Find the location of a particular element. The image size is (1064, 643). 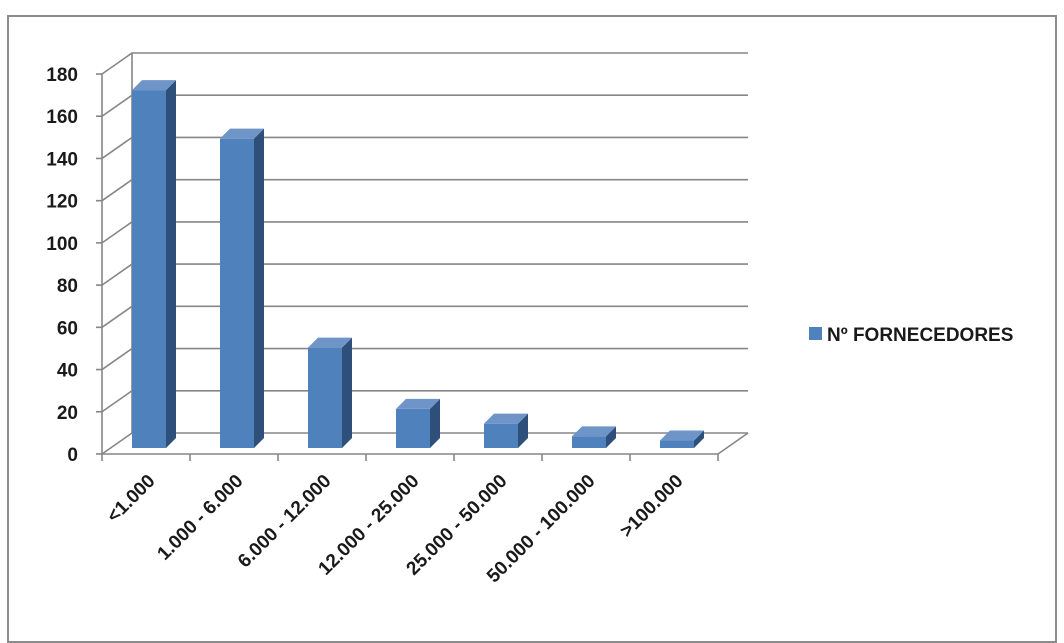

y-tick-label: 140 is located at coordinates (62, 159).